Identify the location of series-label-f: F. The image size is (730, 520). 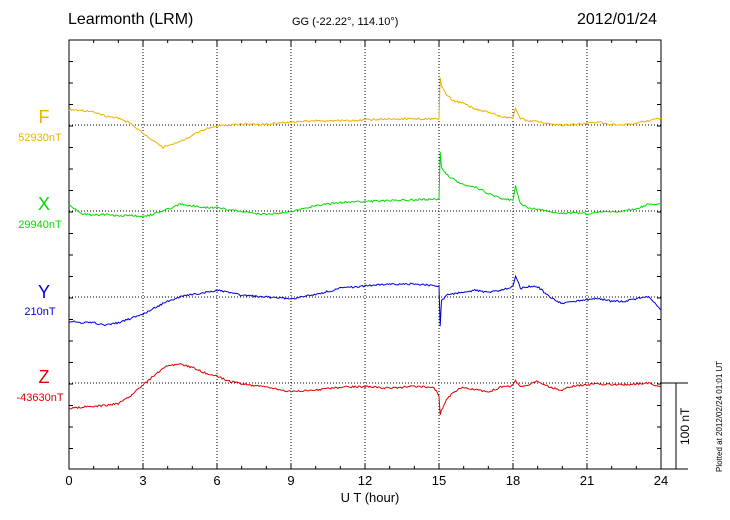
(44, 117).